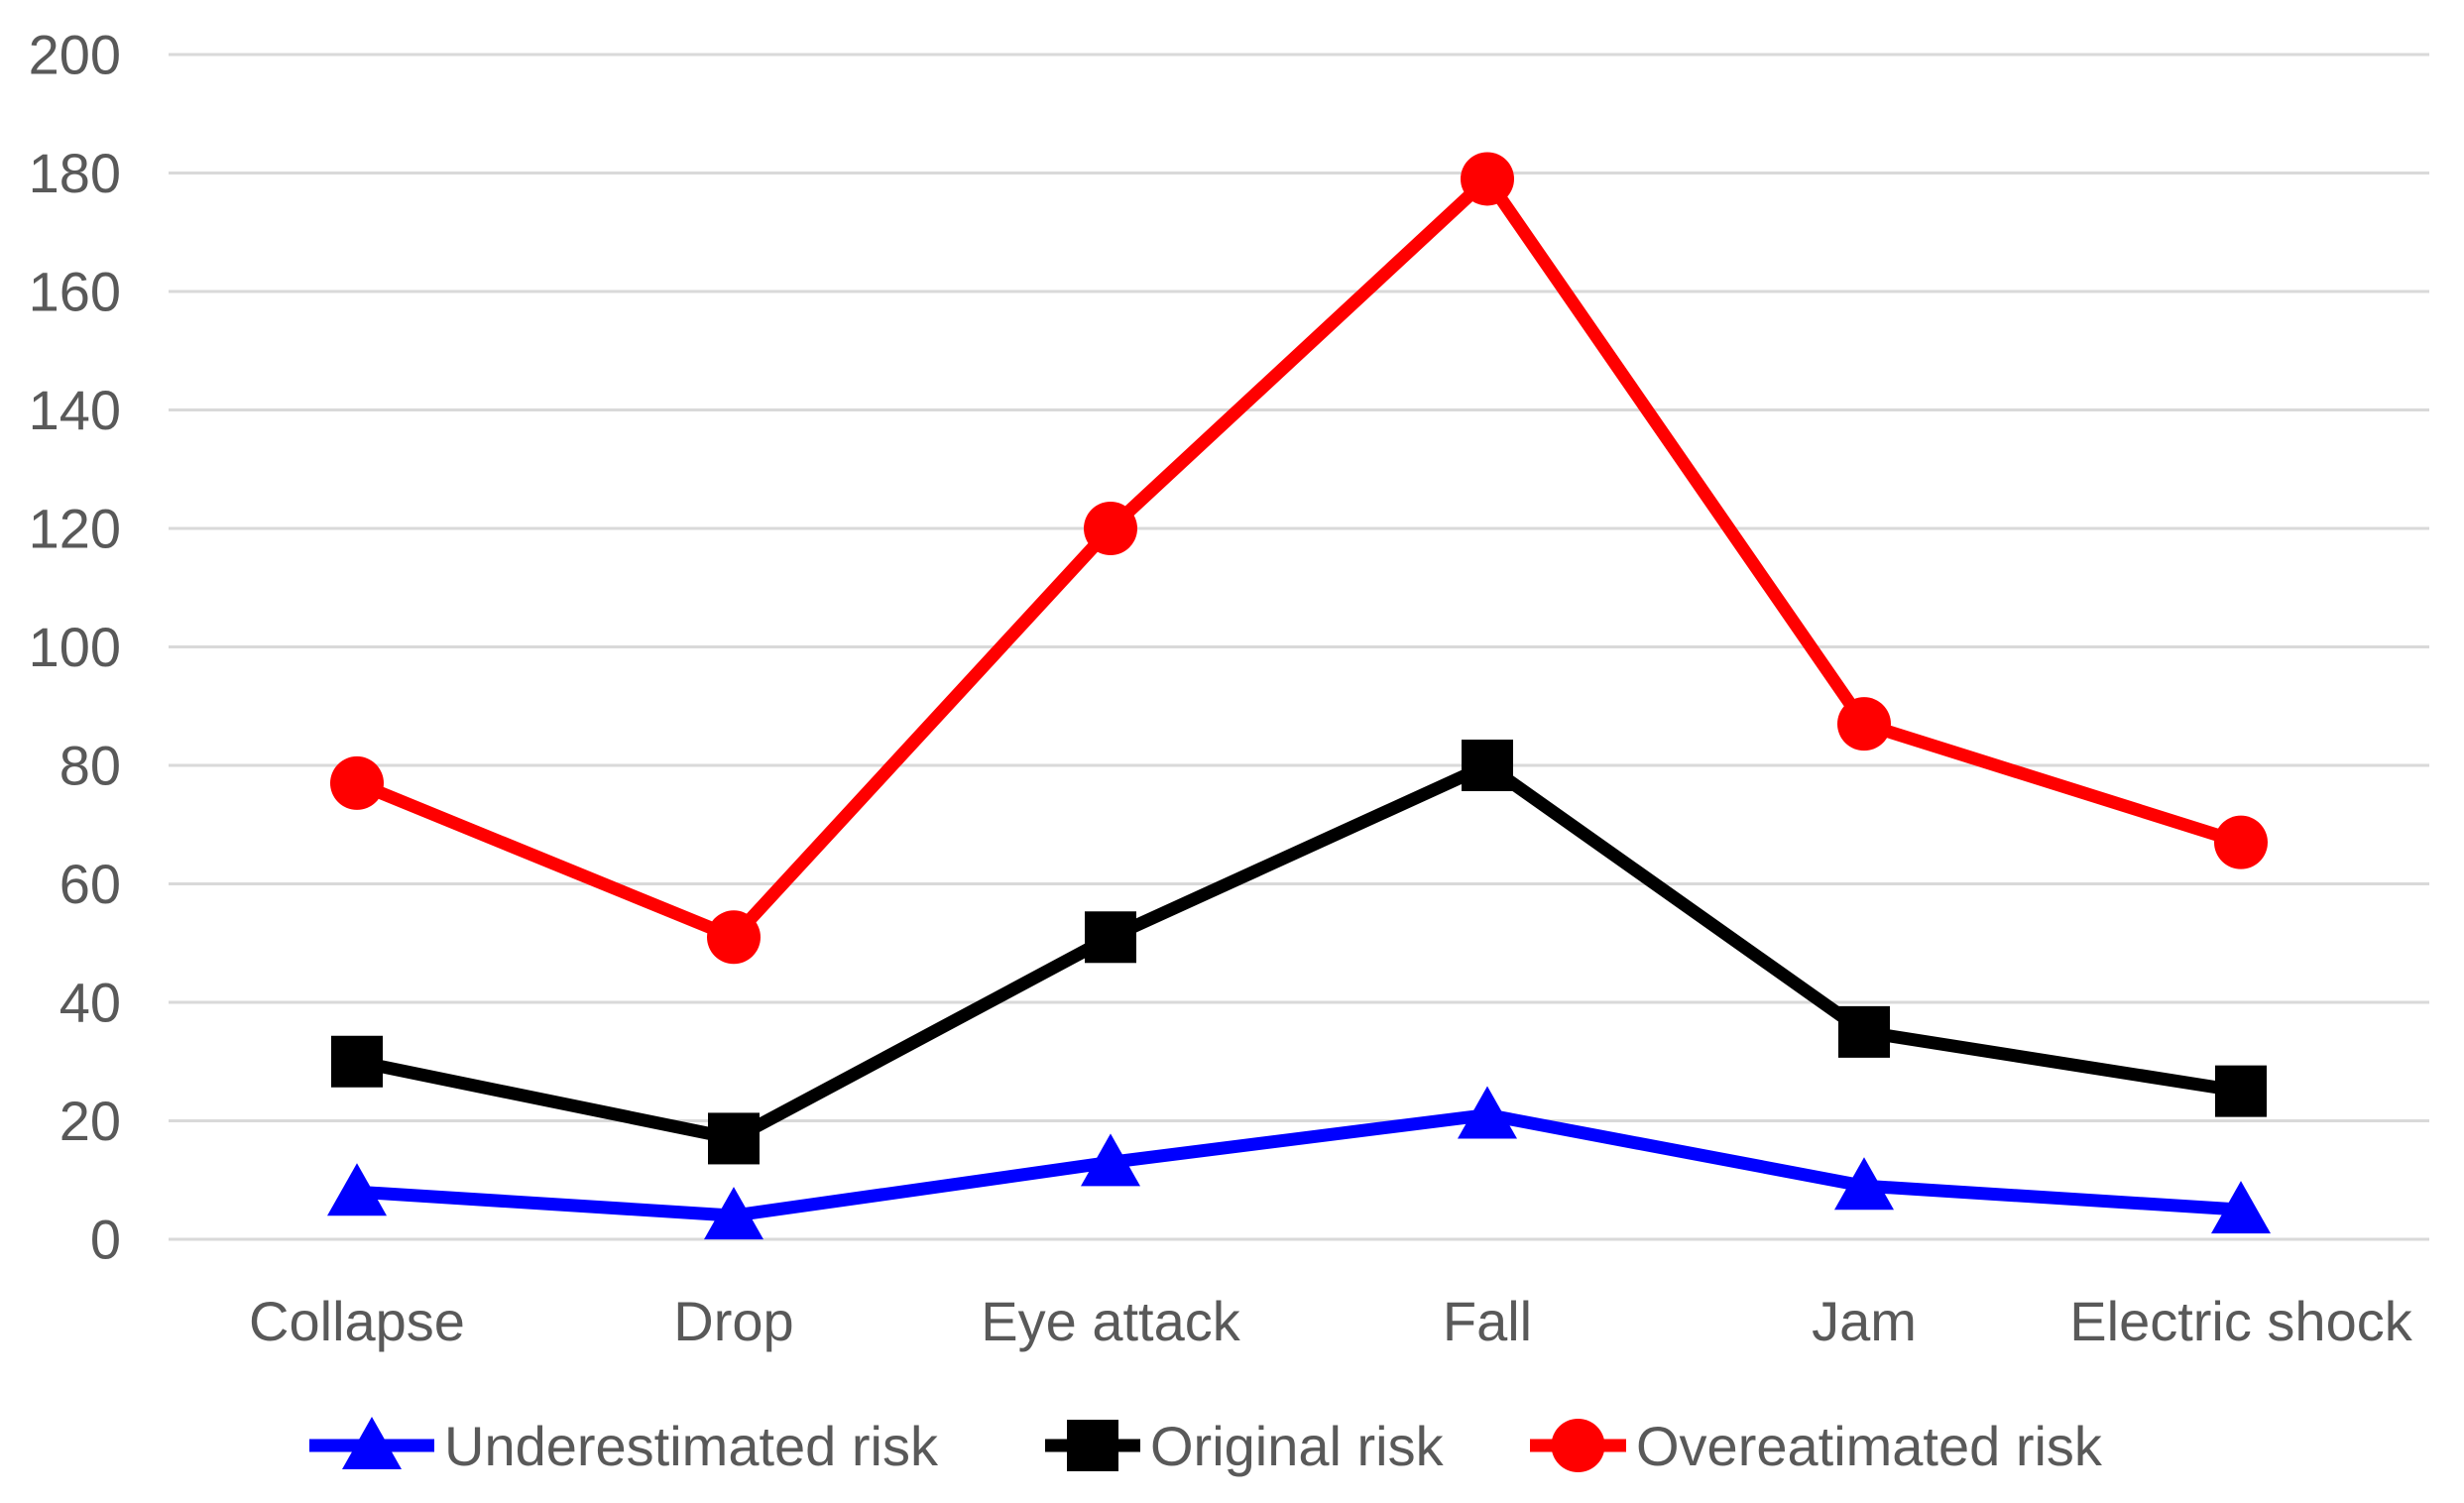  Describe the element at coordinates (691, 1446) in the screenshot. I see `legend-label: Underestimated risk` at that location.